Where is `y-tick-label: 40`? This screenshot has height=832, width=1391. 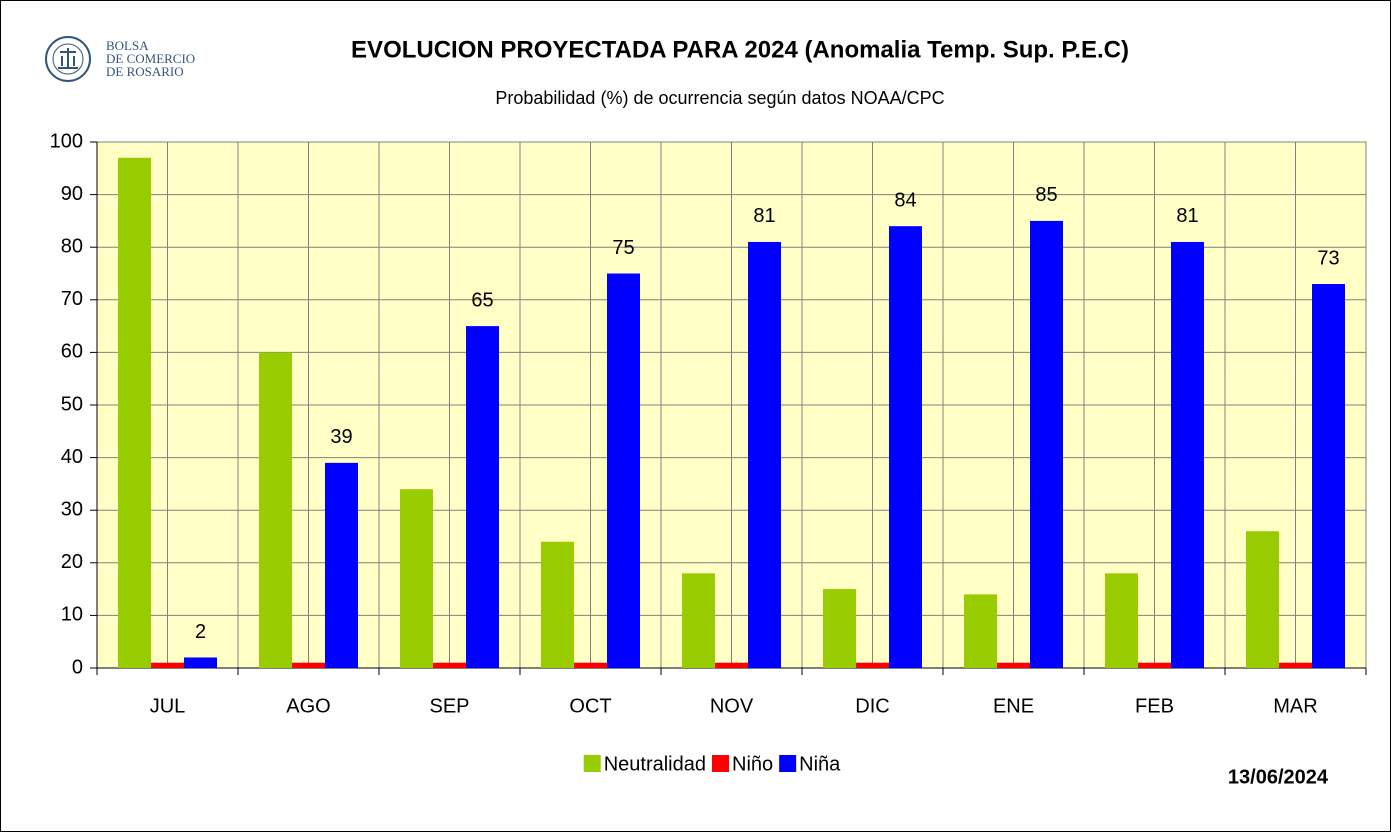 y-tick-label: 40 is located at coordinates (72, 457).